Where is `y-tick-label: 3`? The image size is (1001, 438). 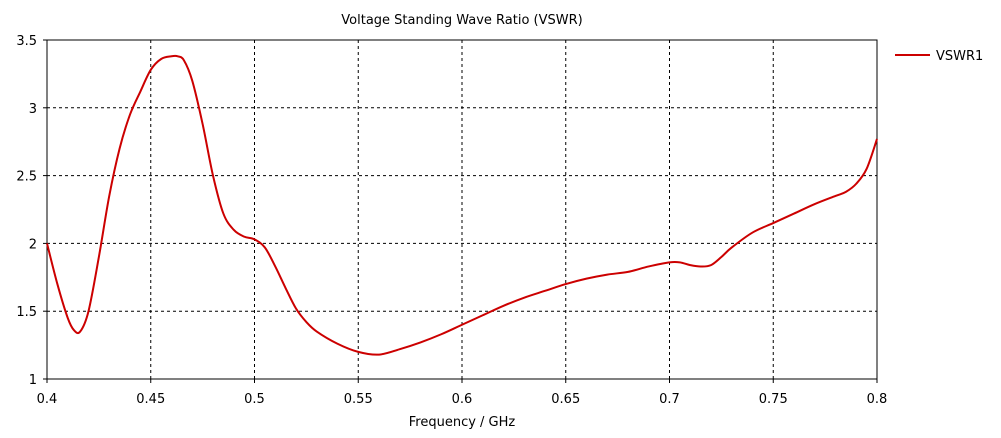 y-tick-label: 3 is located at coordinates (33, 109).